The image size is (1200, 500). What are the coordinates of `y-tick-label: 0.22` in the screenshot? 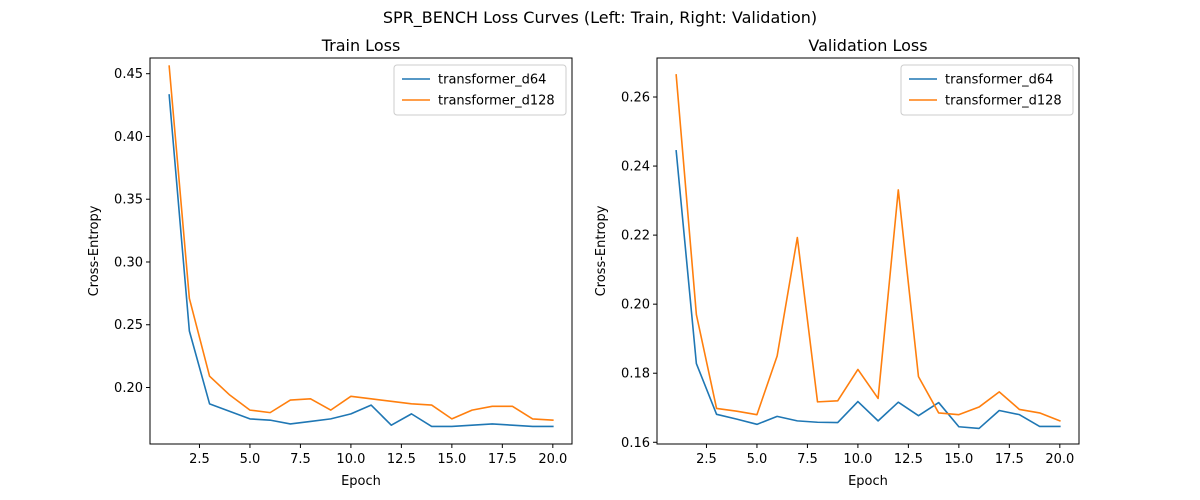 It's located at (635, 236).